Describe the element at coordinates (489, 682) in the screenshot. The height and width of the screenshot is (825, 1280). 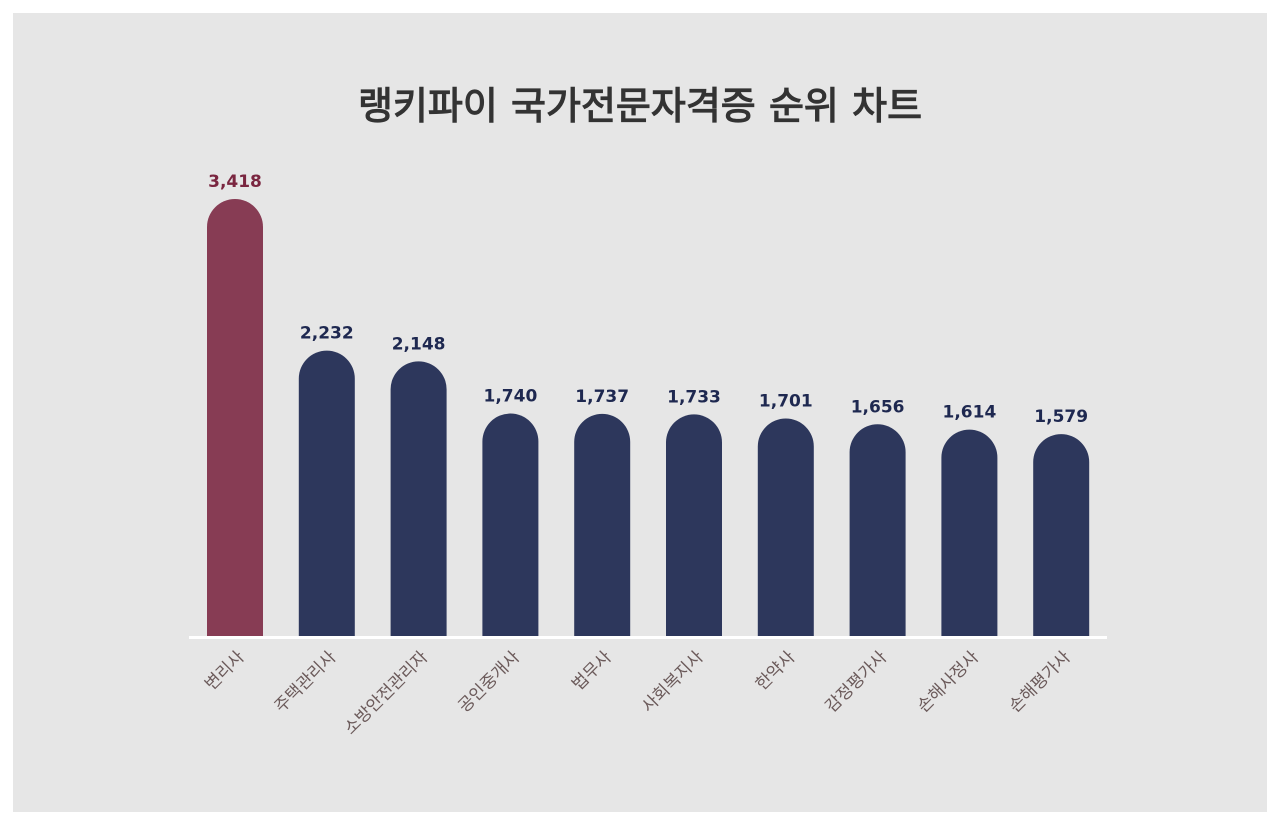
I see `category-label-3: 공인중개사` at that location.